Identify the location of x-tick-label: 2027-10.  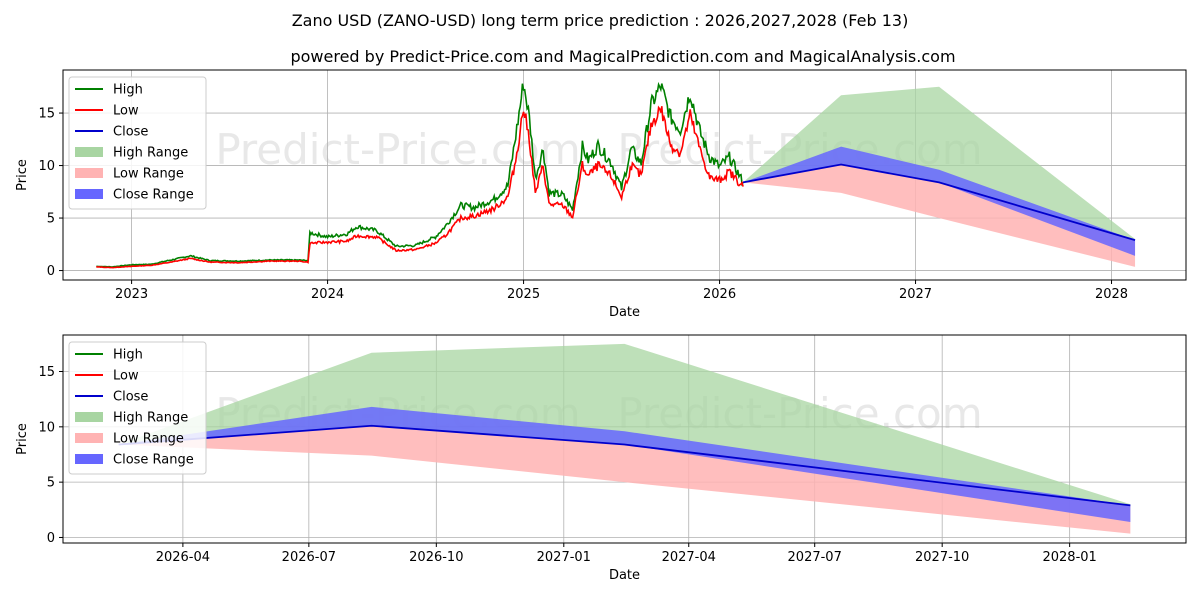
(942, 557).